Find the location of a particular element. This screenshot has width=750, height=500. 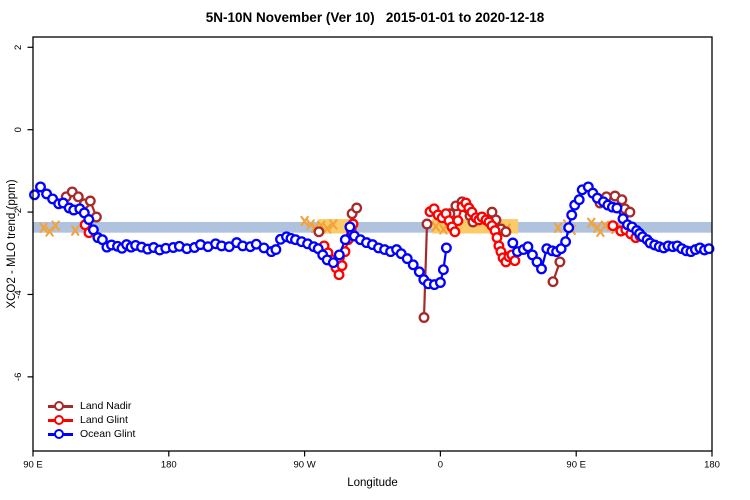

legend-swatch-land-nadir is located at coordinates (60, 406).